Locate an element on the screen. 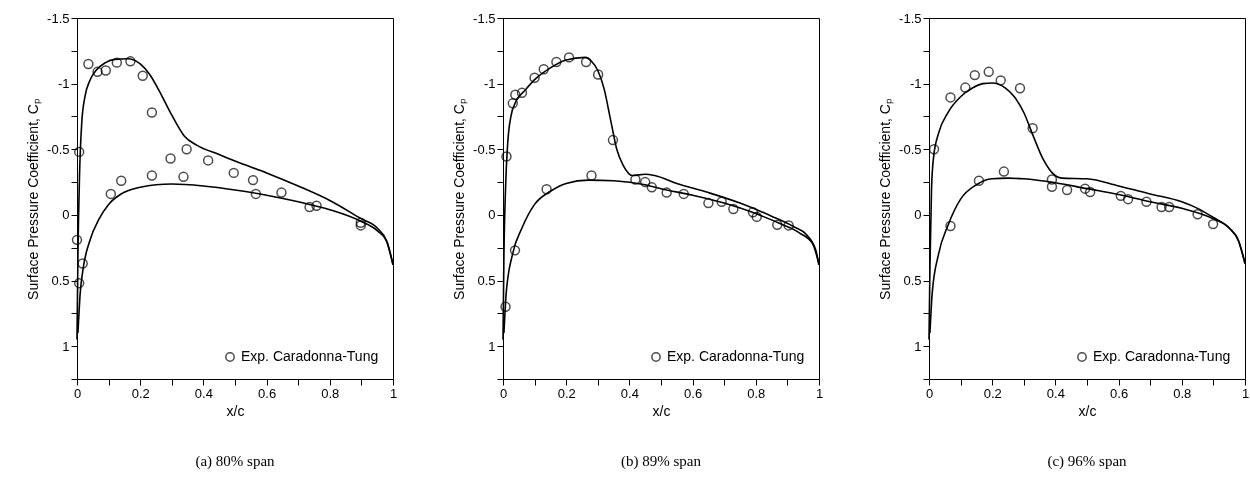  text: (b) 89% span is located at coordinates (661, 461).